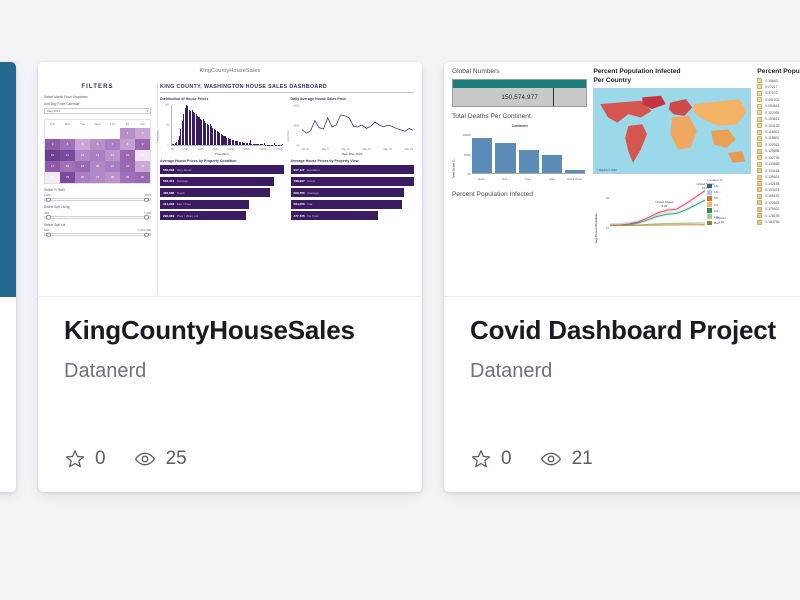  What do you see at coordinates (760, 132) in the screenshot?
I see `scale-swatch` at bounding box center [760, 132].